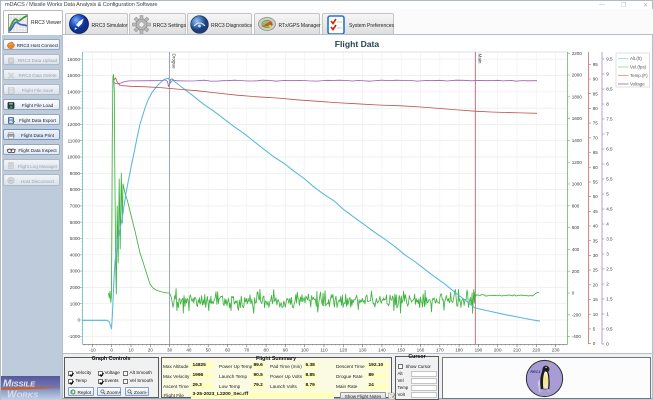  I want to click on svg-text: 4, so click(607, 224).